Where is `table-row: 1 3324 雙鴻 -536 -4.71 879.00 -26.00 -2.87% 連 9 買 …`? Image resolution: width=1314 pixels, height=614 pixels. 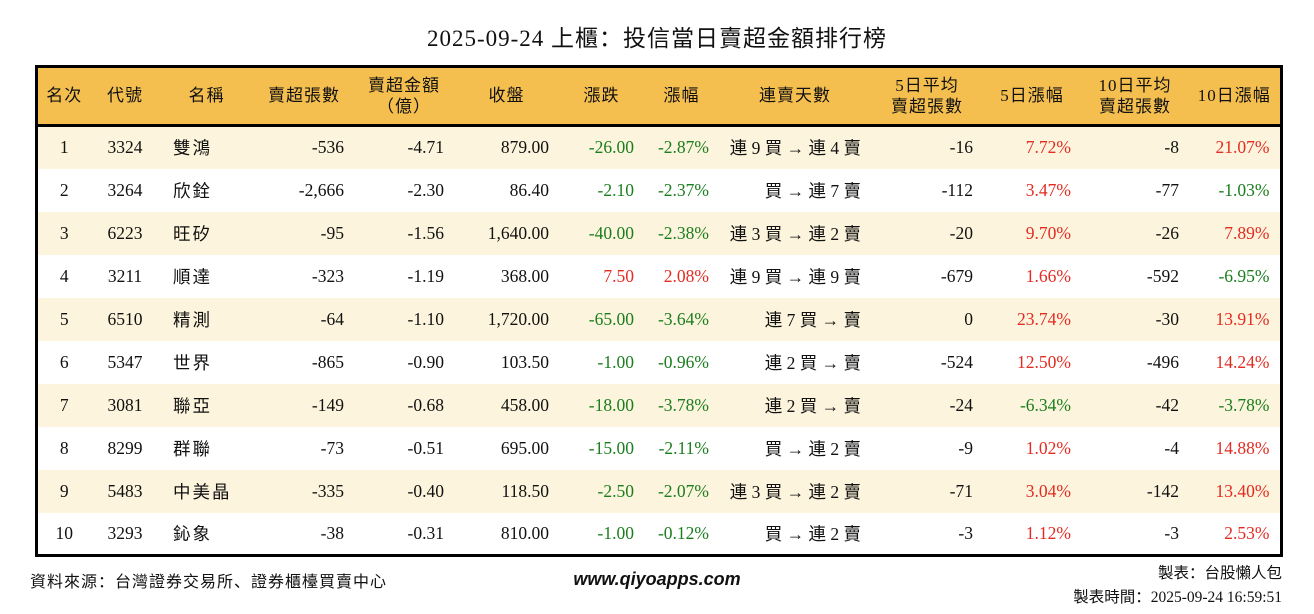 table-row: 1 3324 雙鴻 -536 -4.71 879.00 -26.00 -2.87% 連 9 買 … is located at coordinates (658, 147).